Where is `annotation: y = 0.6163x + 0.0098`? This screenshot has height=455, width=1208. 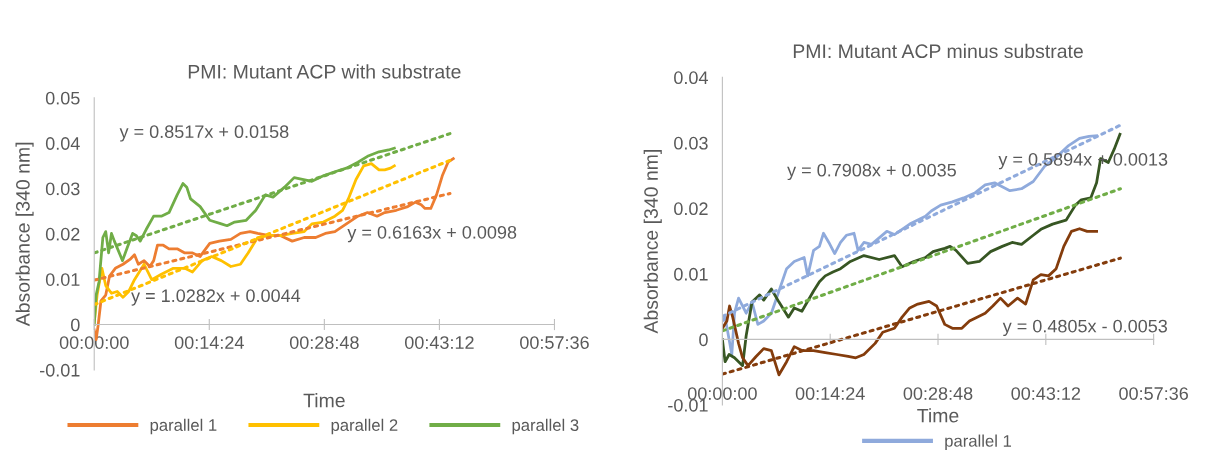
annotation: y = 0.6163x + 0.0098 is located at coordinates (432, 234).